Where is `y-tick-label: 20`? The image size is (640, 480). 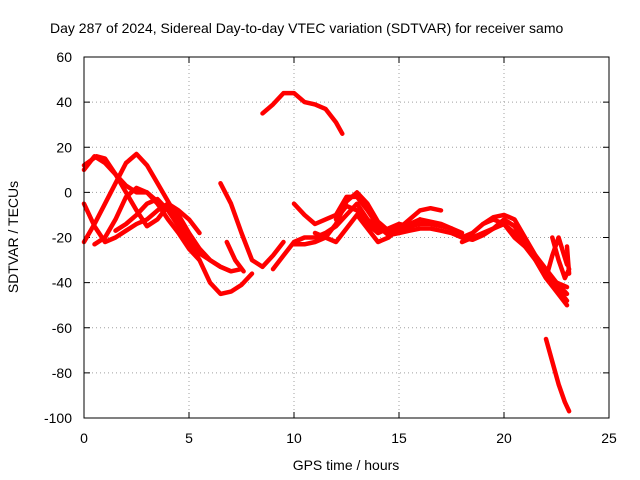
y-tick-label: 20 is located at coordinates (64, 147).